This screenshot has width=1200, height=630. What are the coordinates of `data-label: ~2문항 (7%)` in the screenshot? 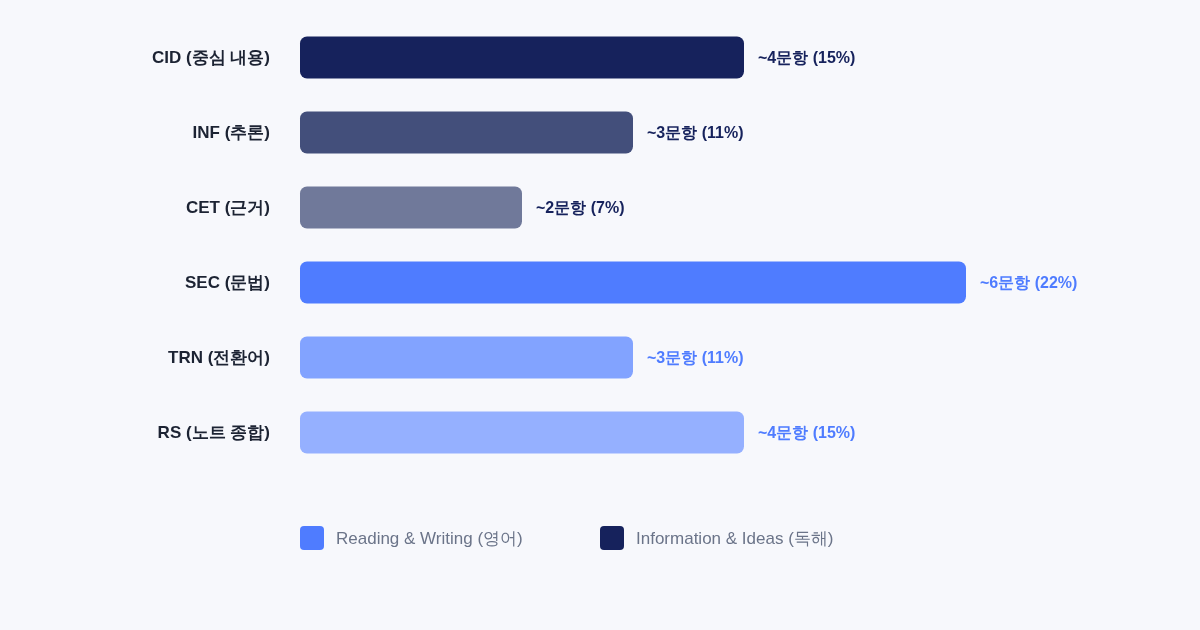 It's located at (580, 208).